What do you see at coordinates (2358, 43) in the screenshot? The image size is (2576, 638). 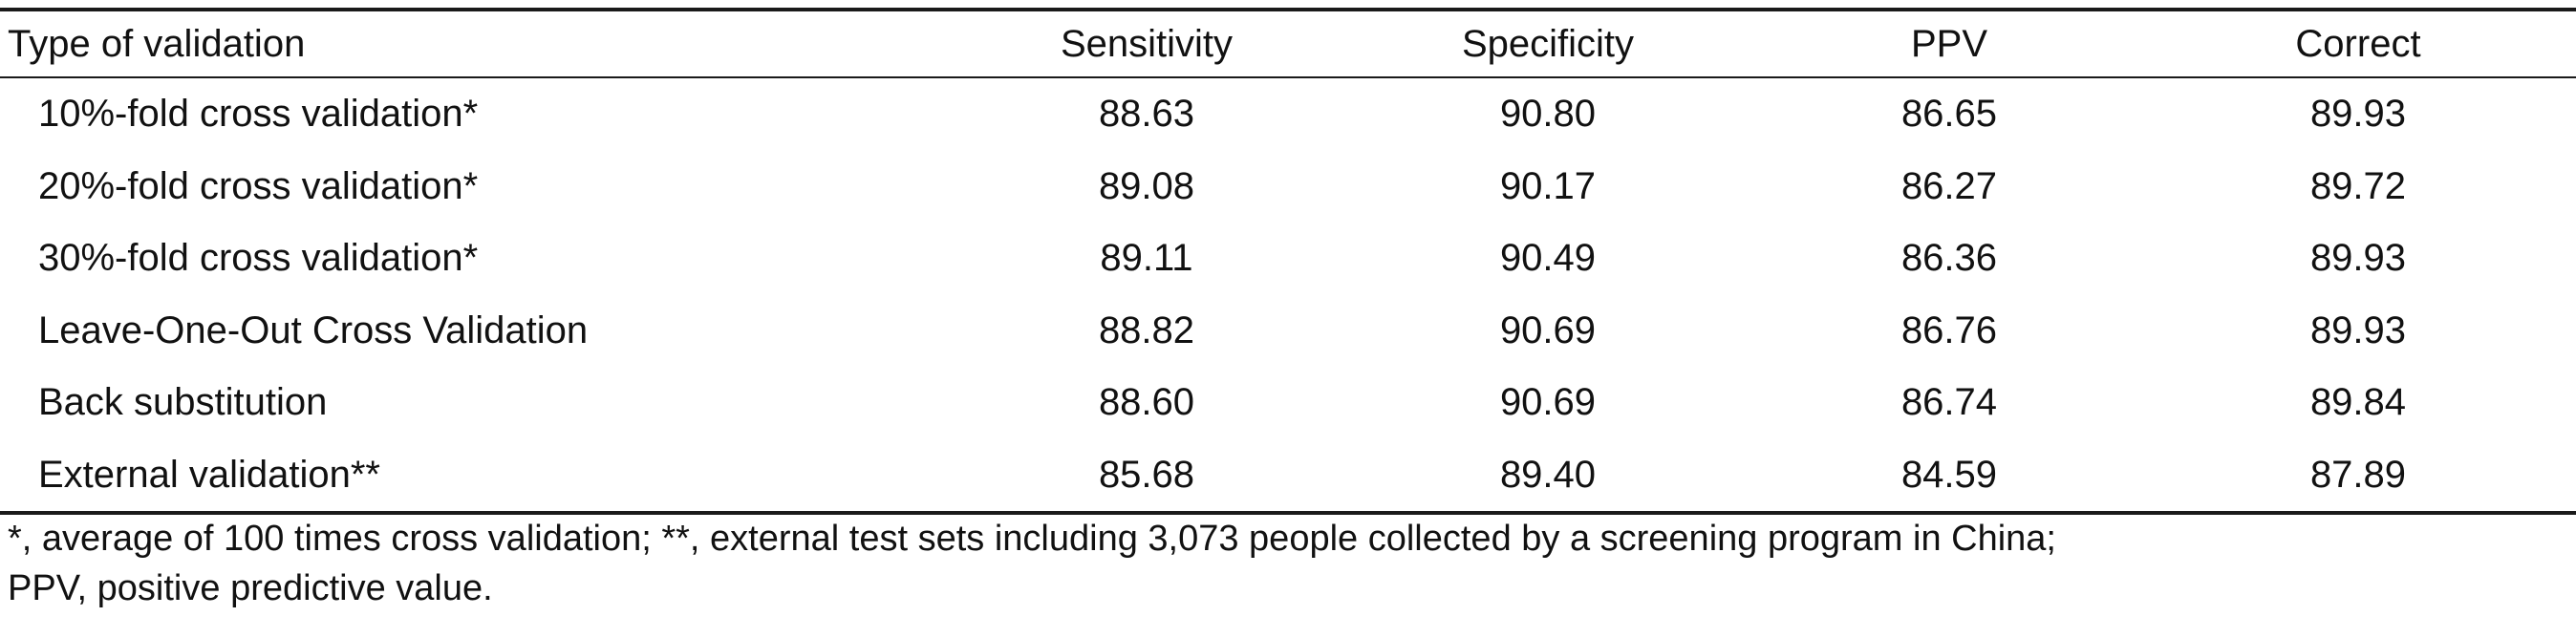 I see `header-correct: Correct` at bounding box center [2358, 43].